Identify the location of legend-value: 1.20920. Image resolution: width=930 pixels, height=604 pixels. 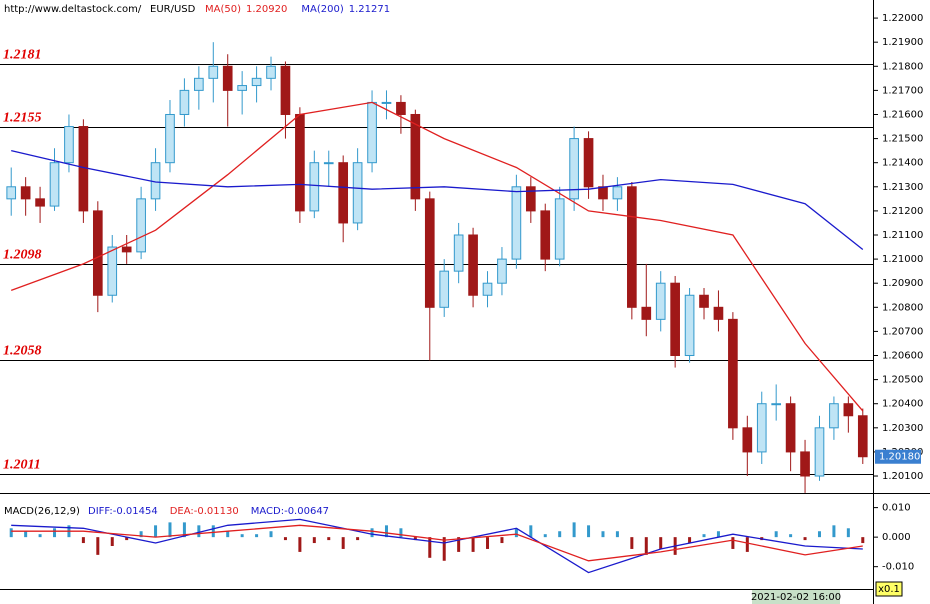
(266, 9).